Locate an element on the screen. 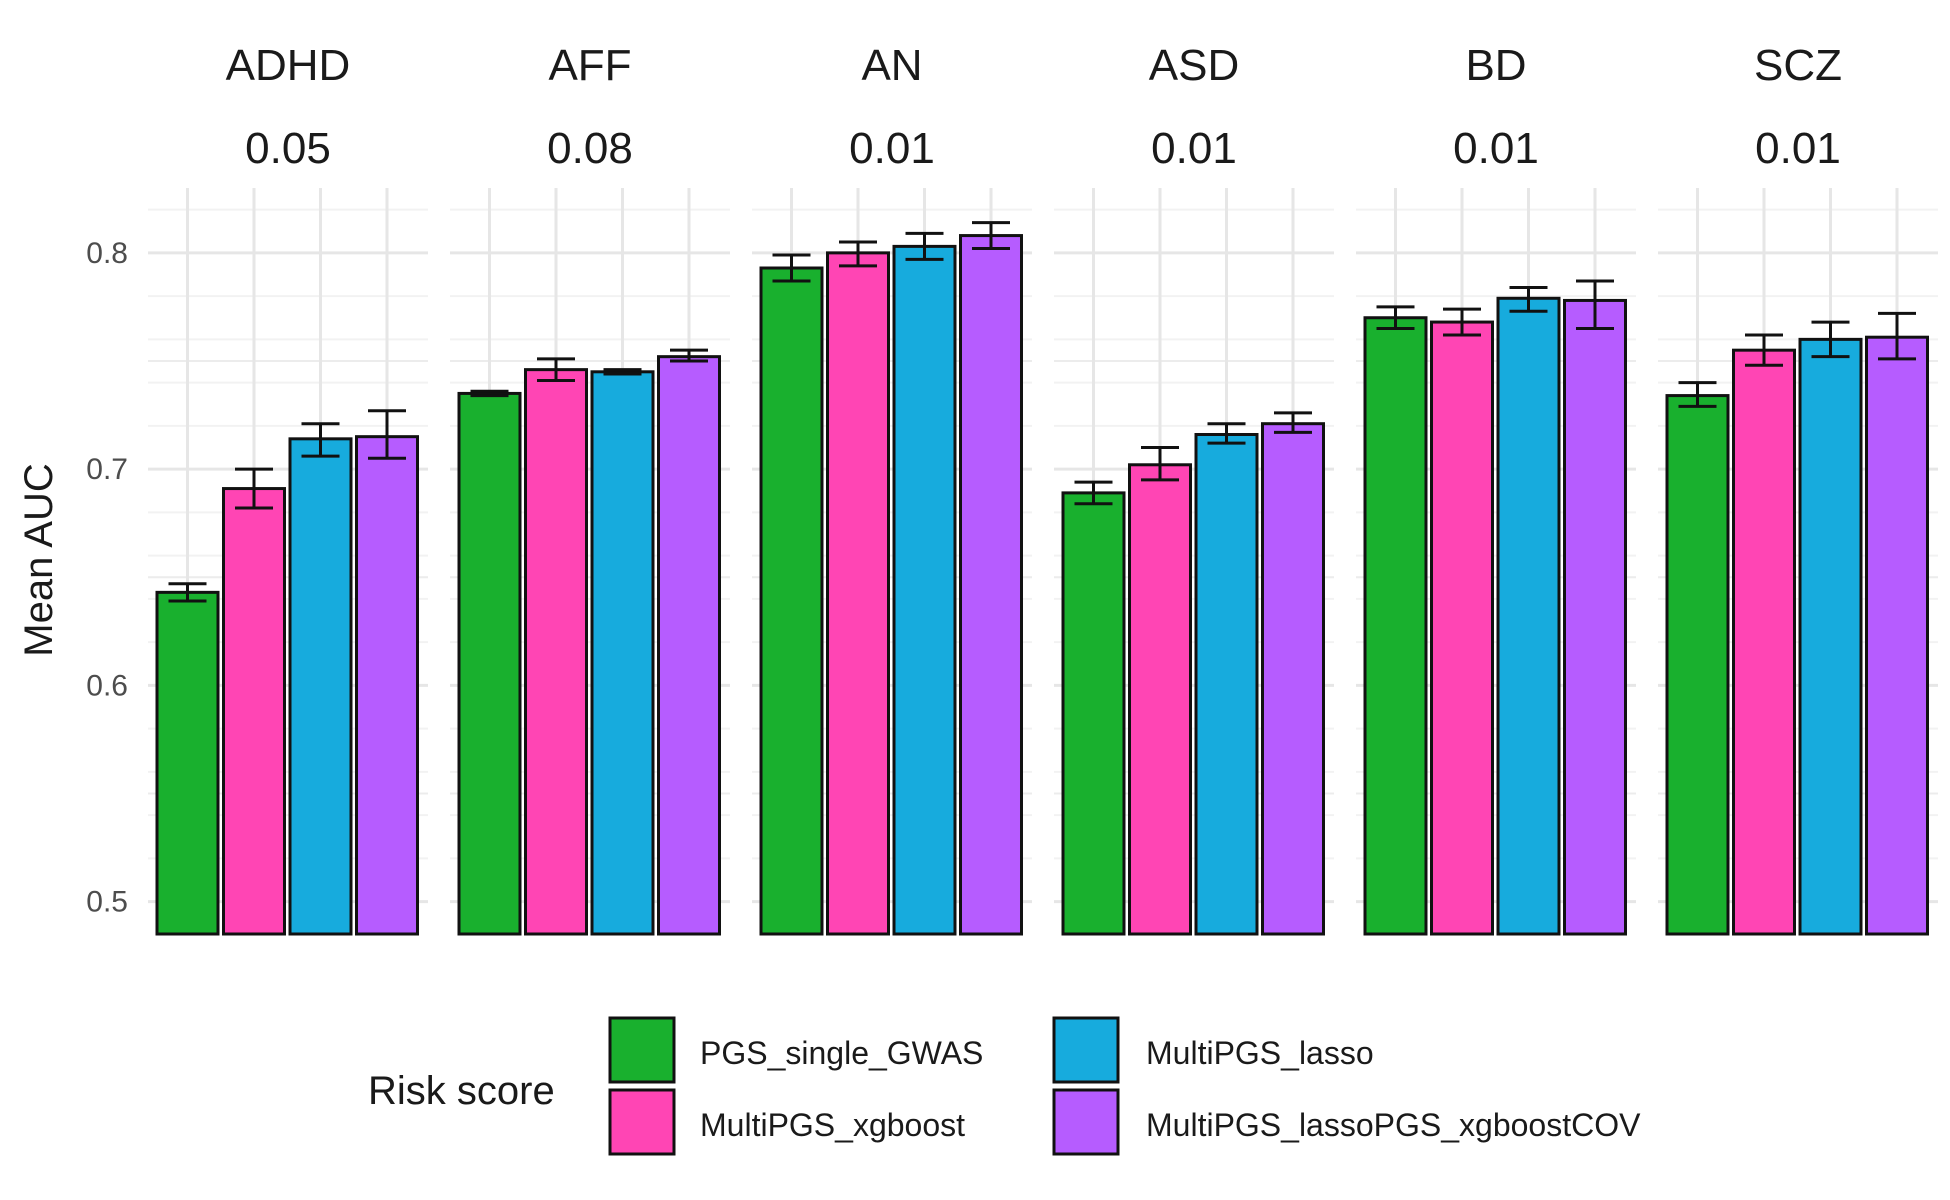 The width and height of the screenshot is (1950, 1200). error-bar-asd-MultiPGS_xgboost is located at coordinates (1160, 463).